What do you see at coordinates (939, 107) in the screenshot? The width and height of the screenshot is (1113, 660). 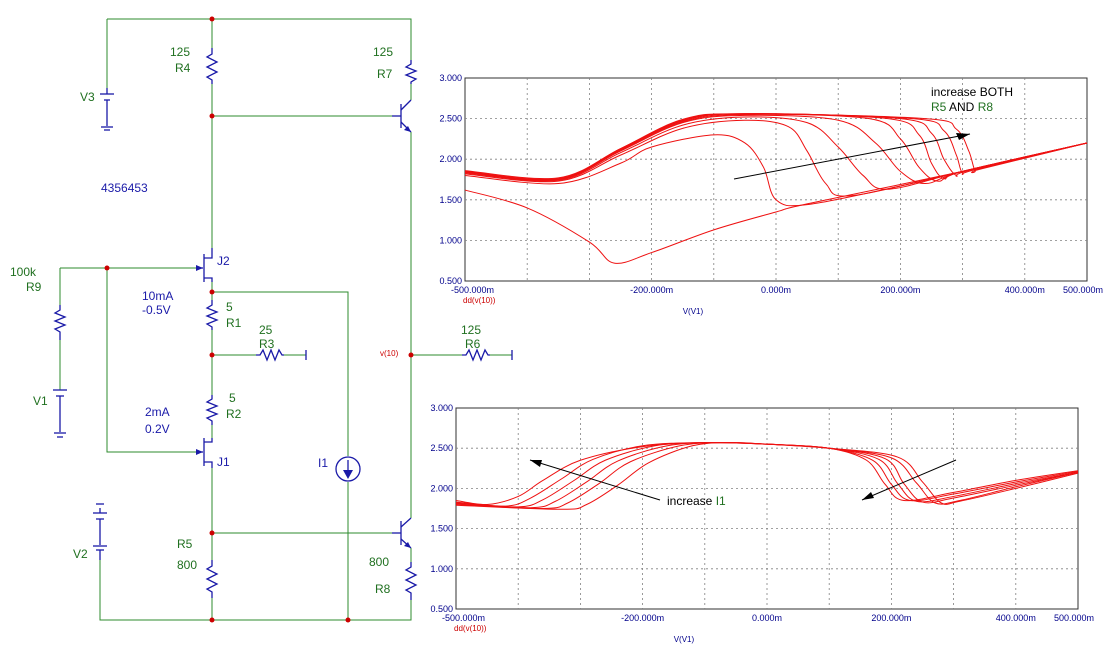 I see `top-annotation-r5: R5` at bounding box center [939, 107].